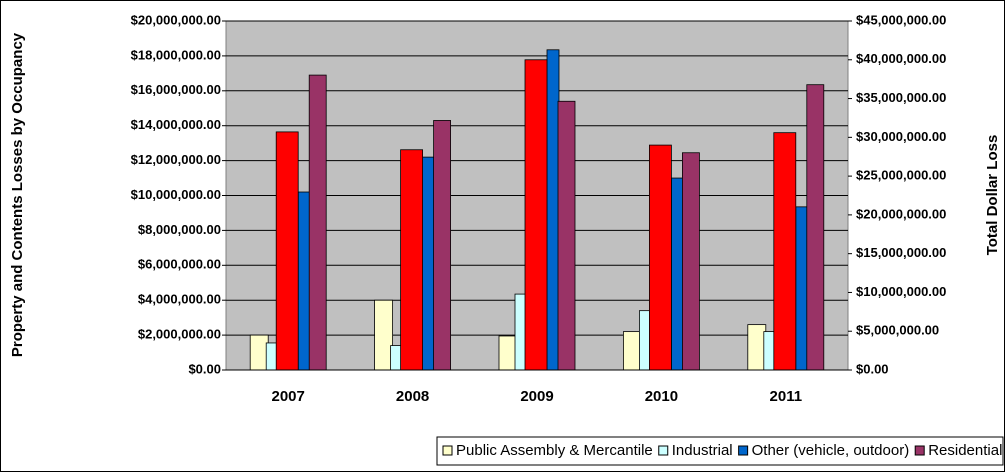 The height and width of the screenshot is (472, 1005). Describe the element at coordinates (176, 89) in the screenshot. I see `y-tick-label: $16,000,000.00` at that location.